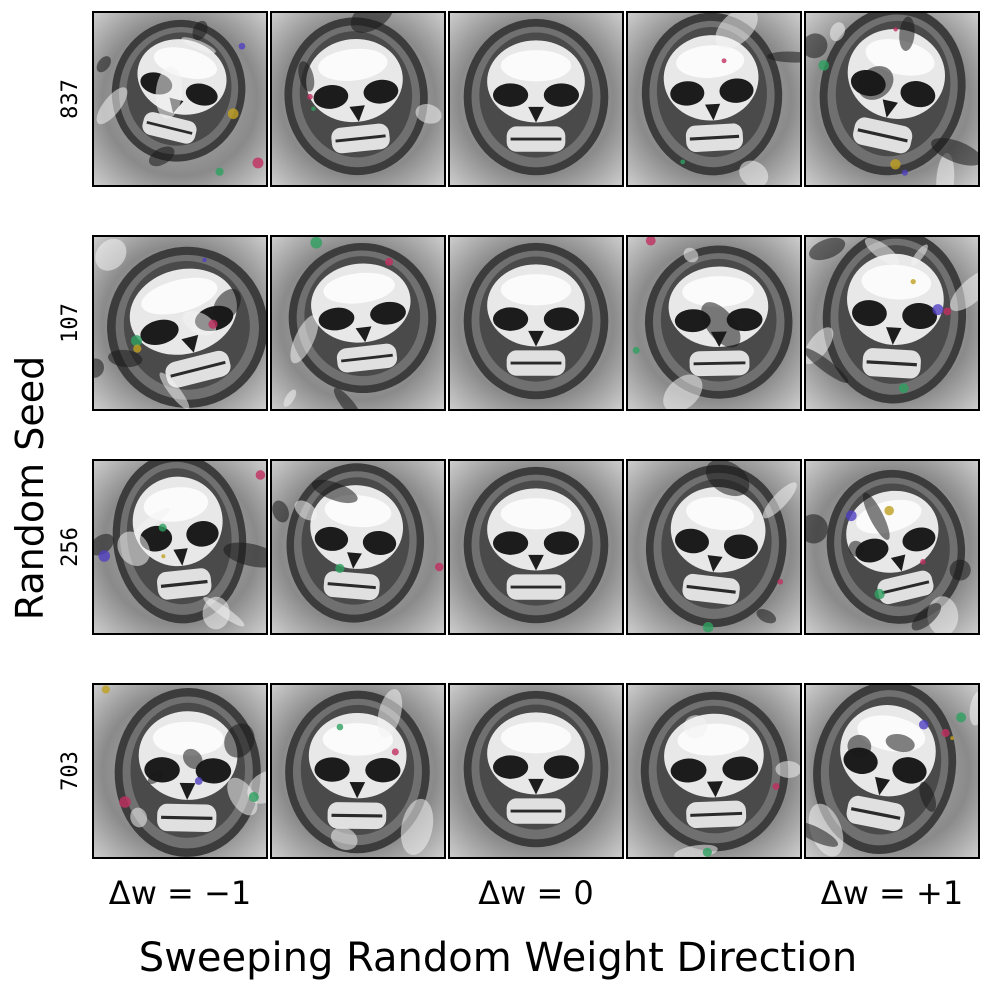 Image resolution: width=996 pixels, height=1001 pixels. What do you see at coordinates (180, 893) in the screenshot?
I see `x-tick-left: Δw = −1` at bounding box center [180, 893].